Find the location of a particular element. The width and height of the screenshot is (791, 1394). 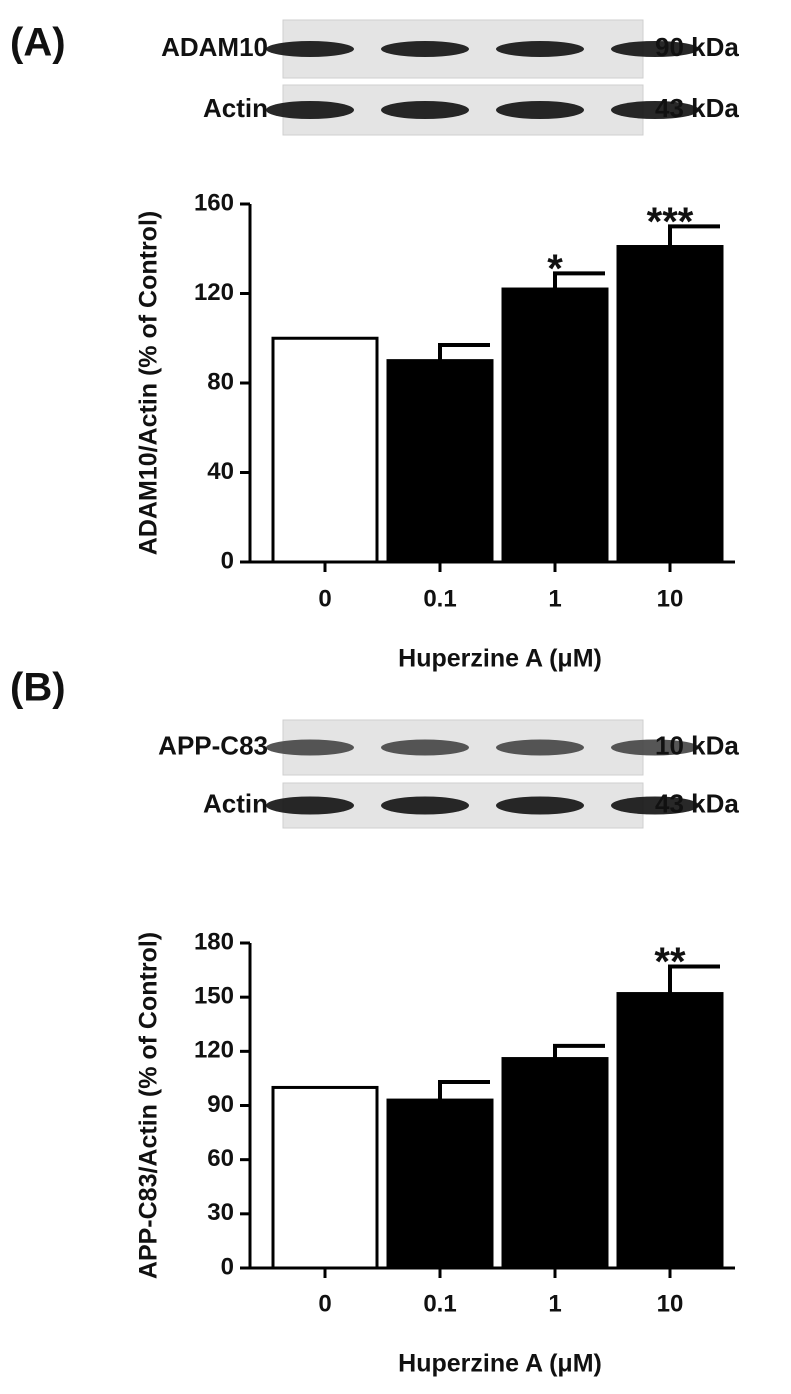

significance: *** is located at coordinates (670, 222).